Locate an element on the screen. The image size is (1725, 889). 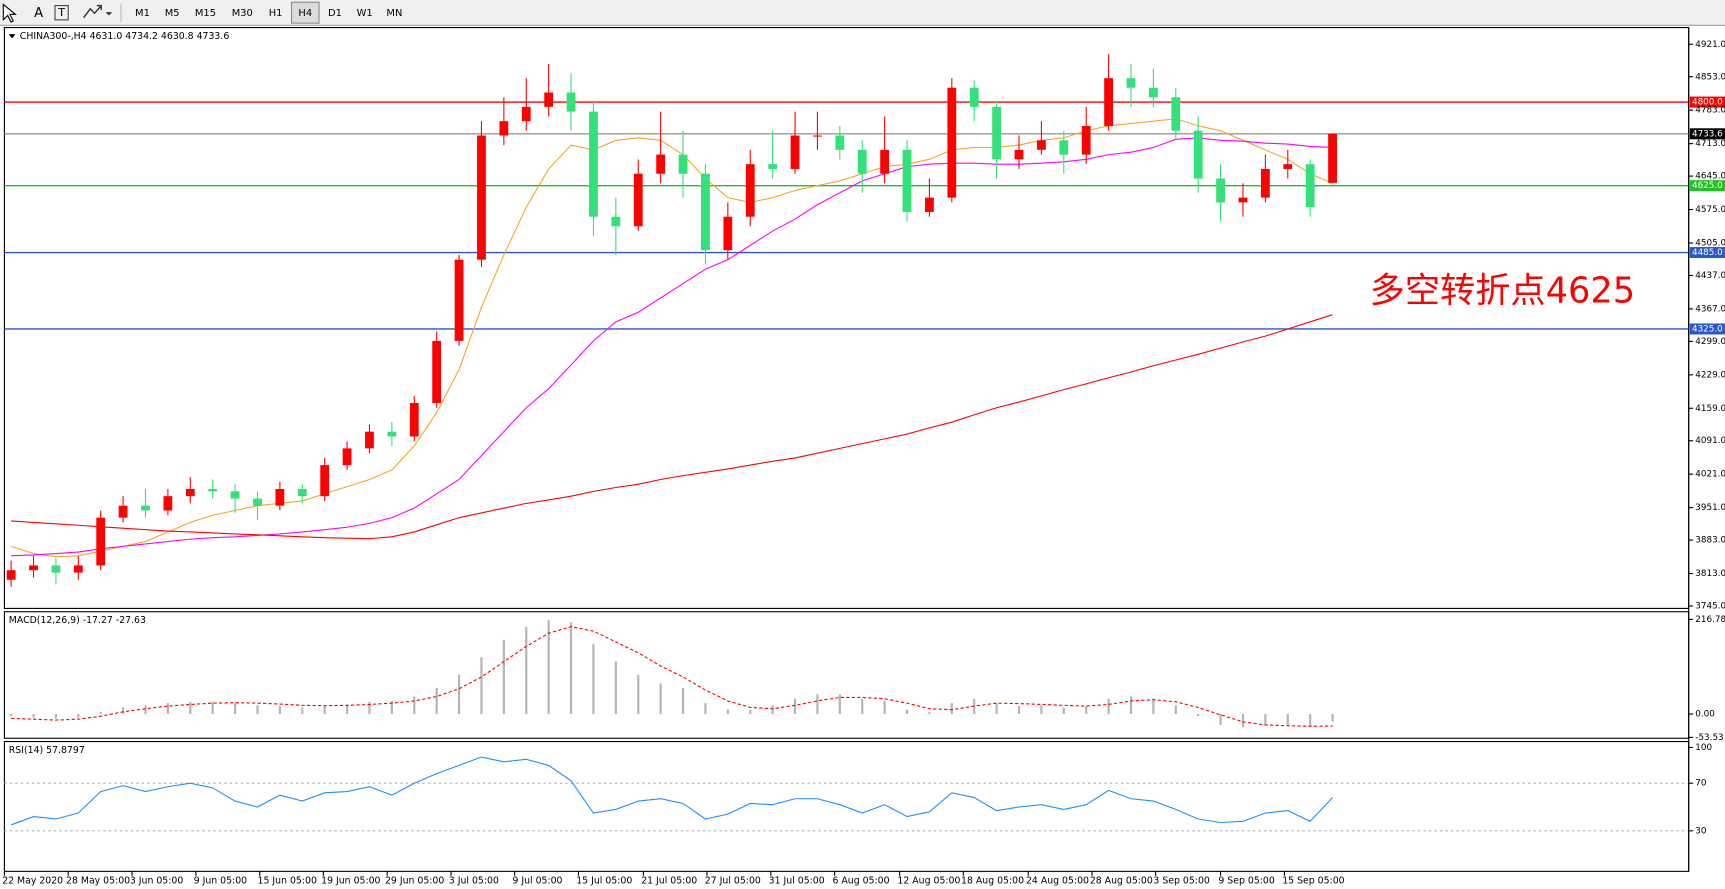
x-tick-label: 28 May 05:00 is located at coordinates (98, 881).